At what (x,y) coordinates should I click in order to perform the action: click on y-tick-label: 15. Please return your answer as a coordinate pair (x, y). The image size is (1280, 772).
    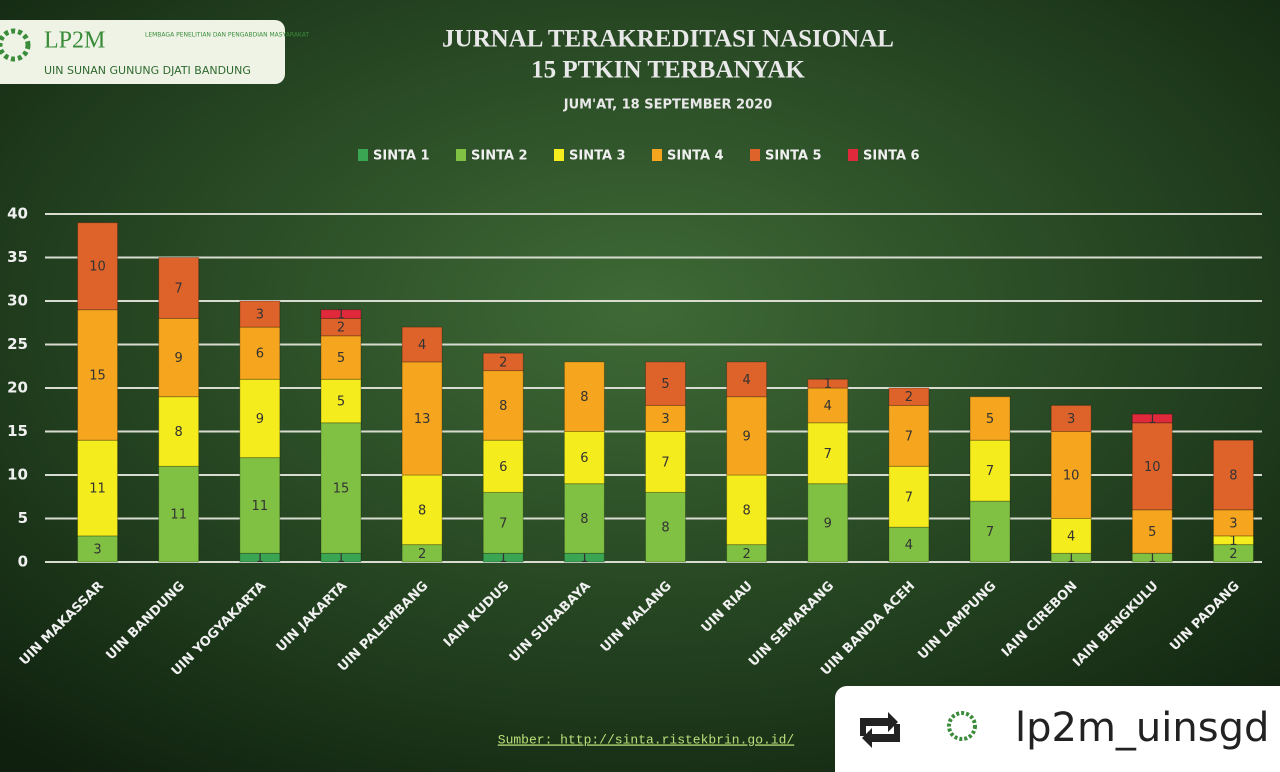
    Looking at the image, I should click on (17, 431).